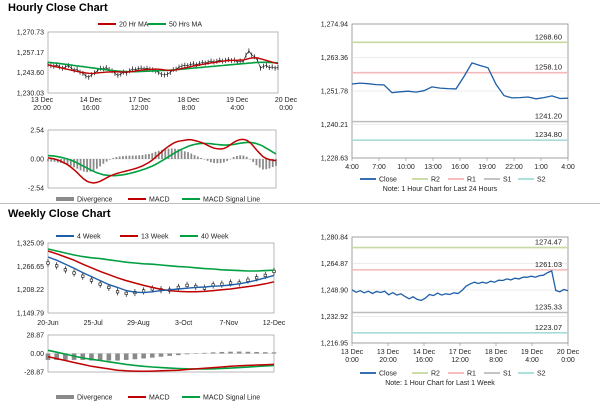  I want to click on weekly-close-levels-y-tick: 1,280.84, so click(334, 238).